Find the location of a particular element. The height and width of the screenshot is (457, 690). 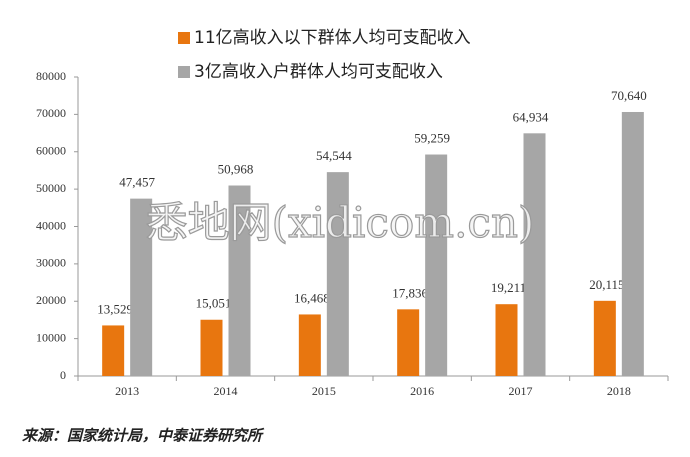

value-label: 70,640 is located at coordinates (629, 95).